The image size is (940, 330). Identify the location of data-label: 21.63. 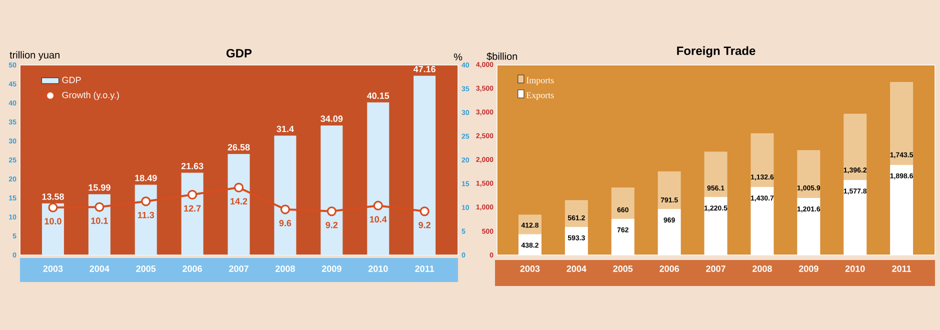
(192, 166).